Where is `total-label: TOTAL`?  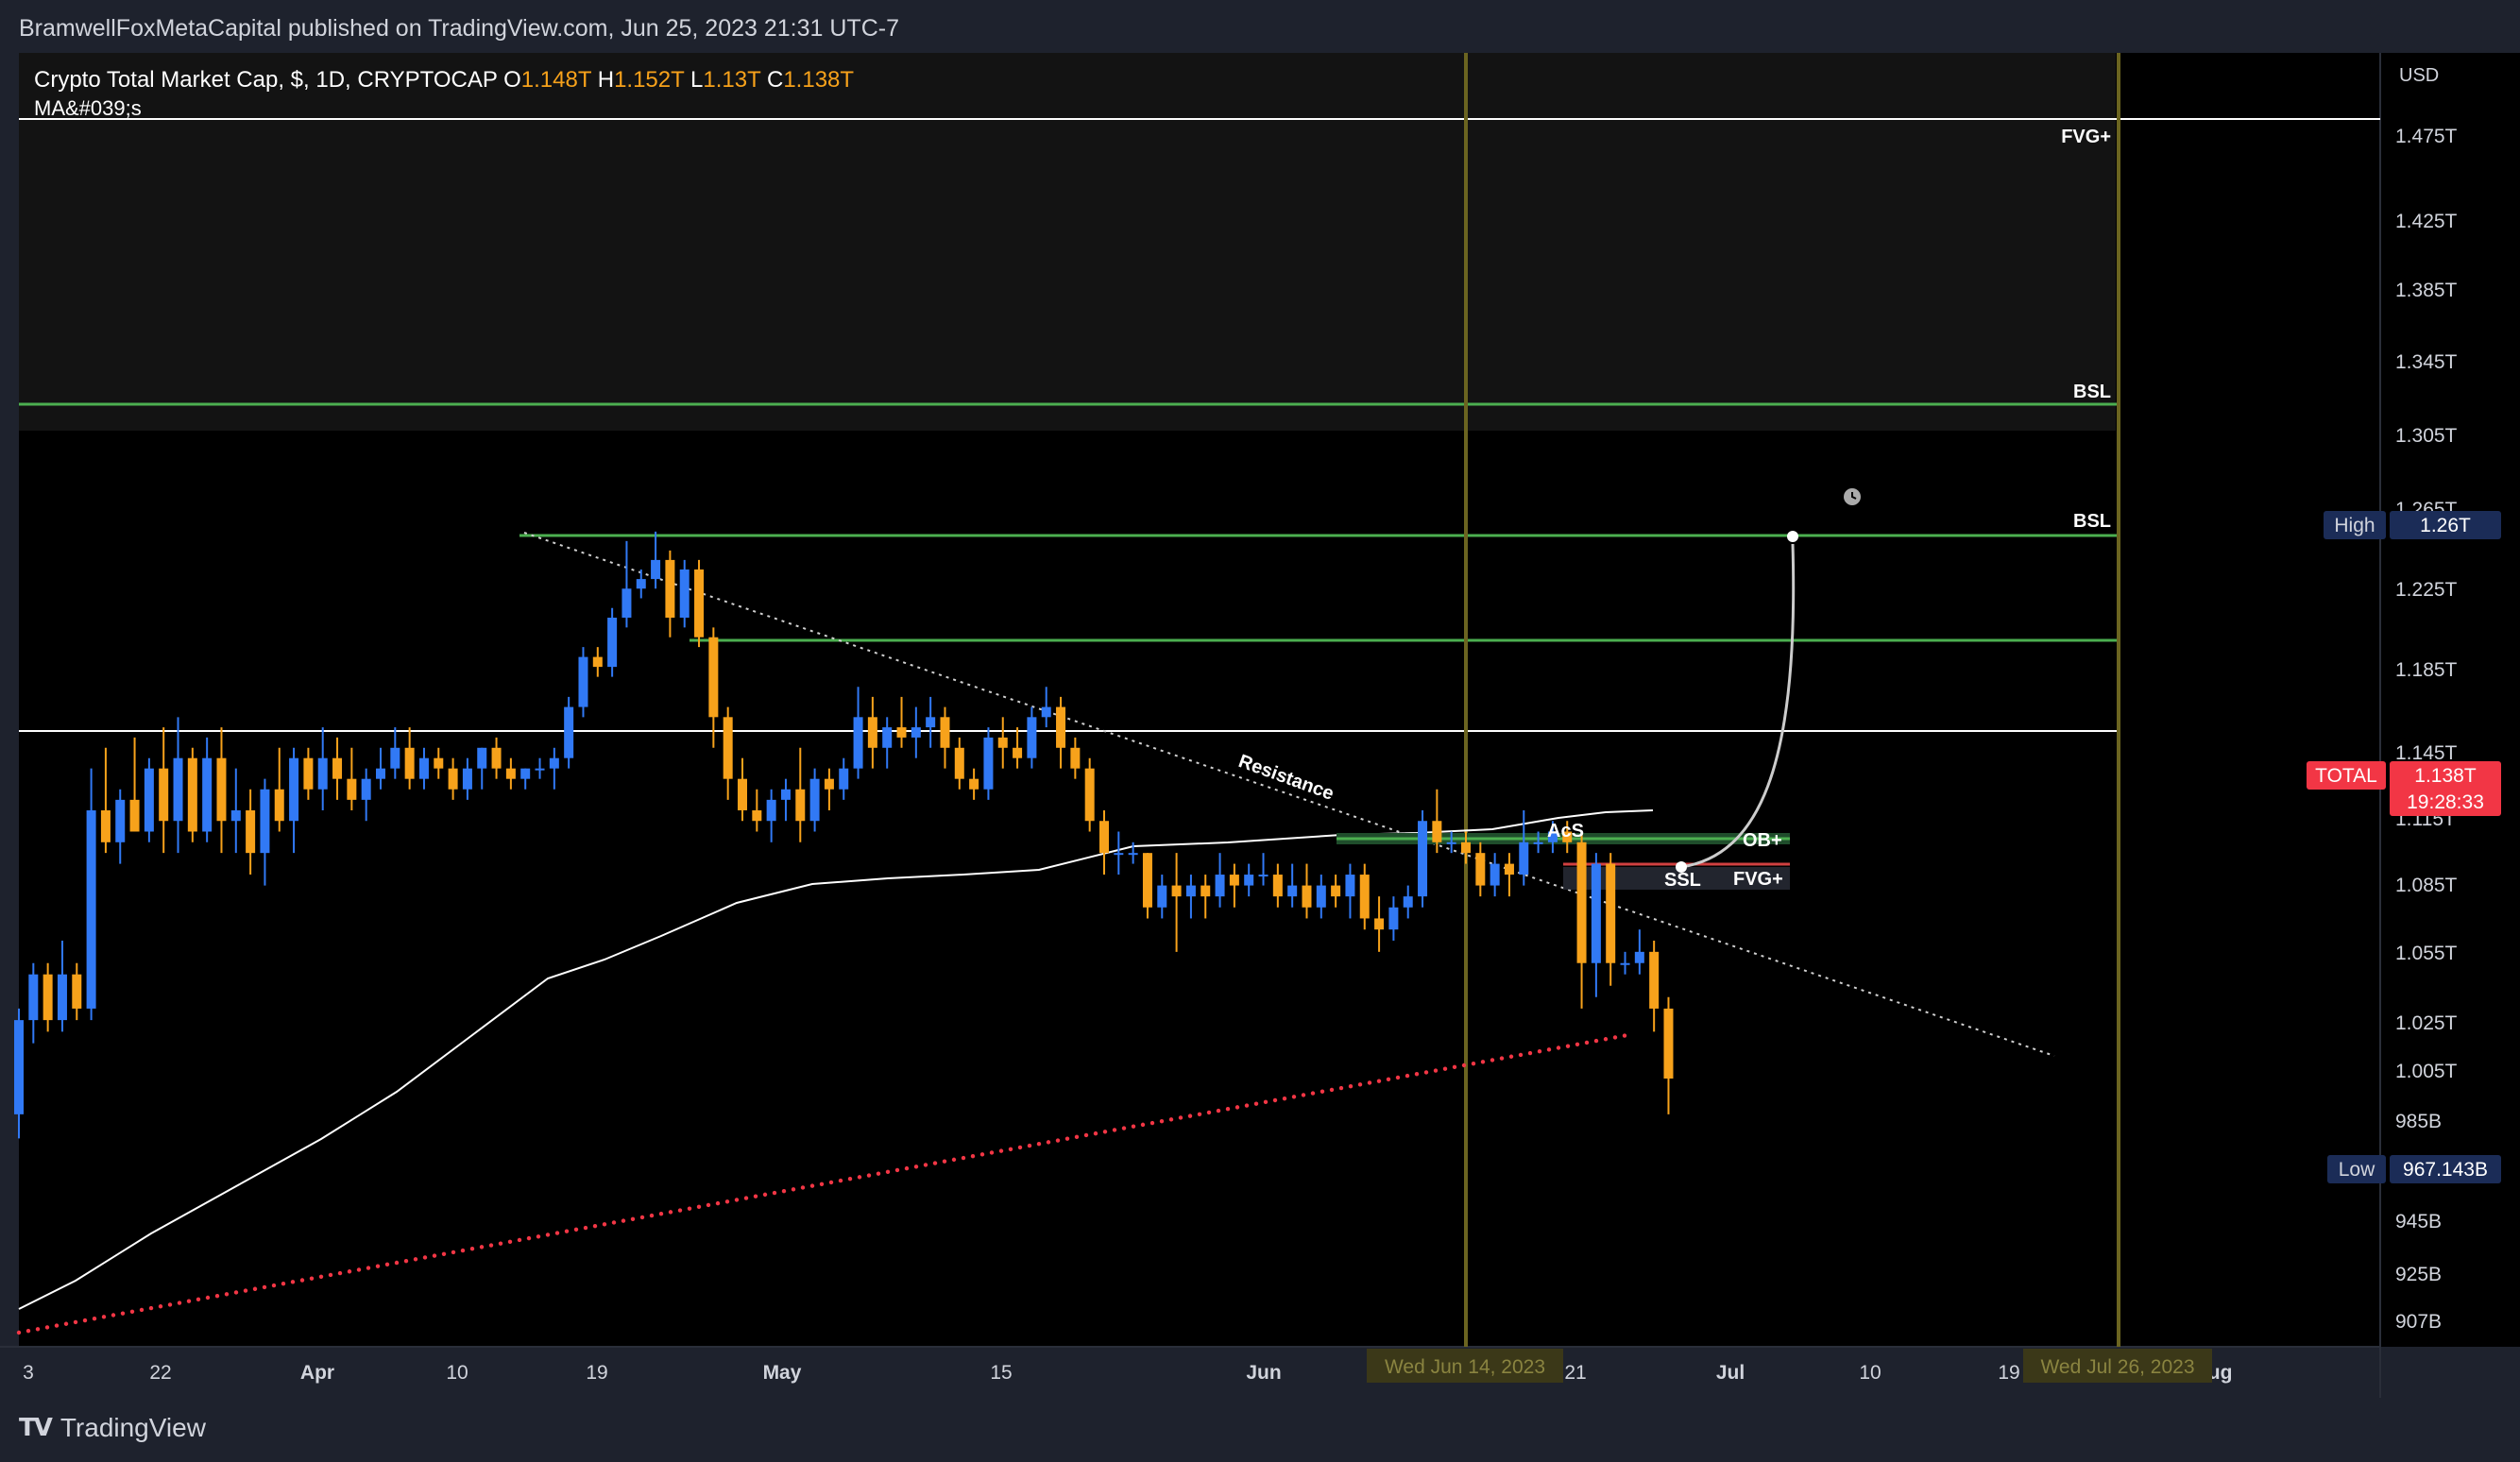 total-label: TOTAL is located at coordinates (2346, 776).